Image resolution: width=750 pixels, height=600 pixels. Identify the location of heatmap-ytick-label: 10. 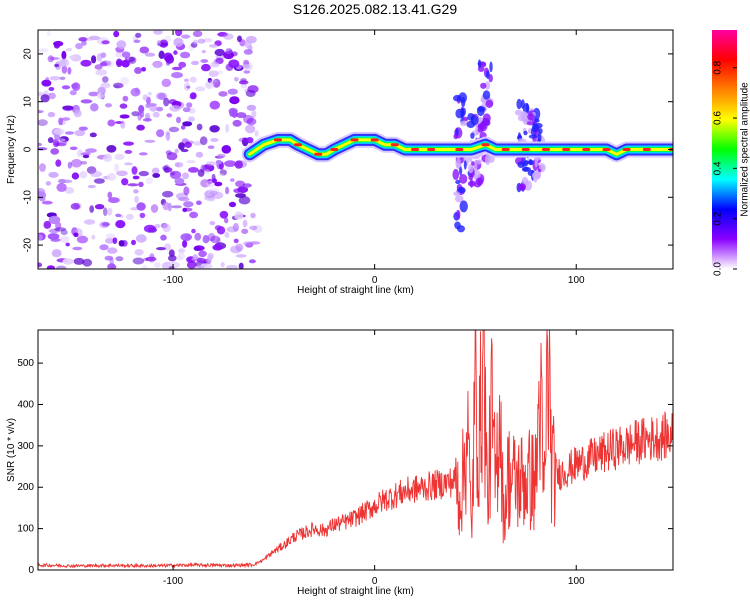
(28, 102).